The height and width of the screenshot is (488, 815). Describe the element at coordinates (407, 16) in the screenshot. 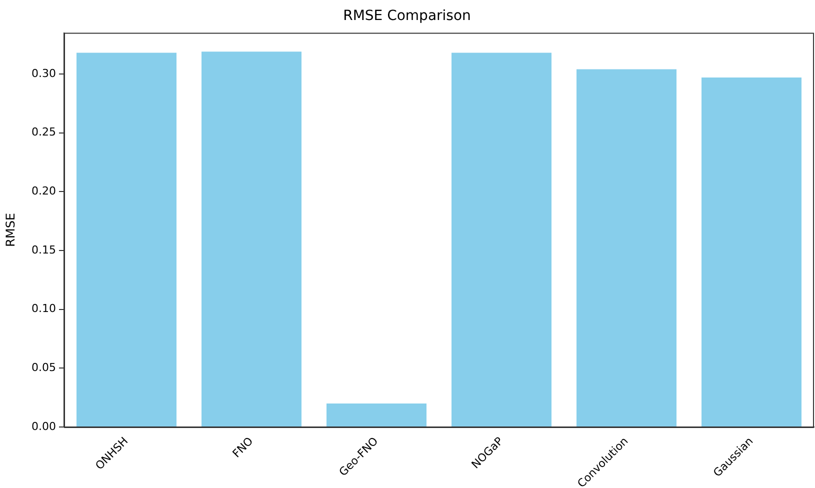

I see `chart-title: RMSE Comparison` at that location.